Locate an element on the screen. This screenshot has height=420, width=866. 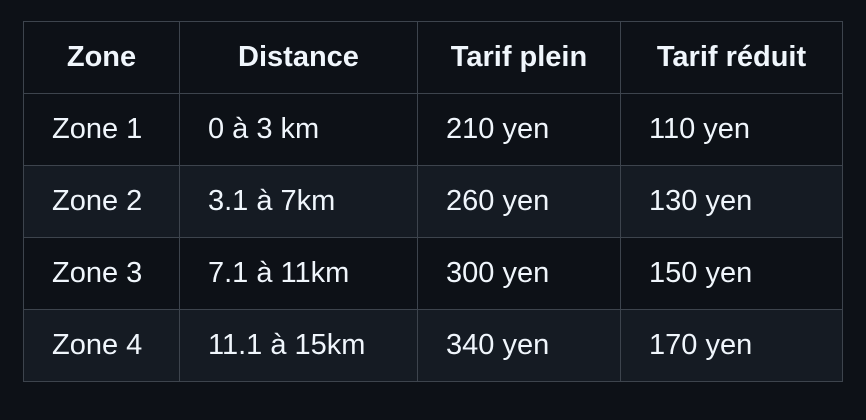
cell-full-fare: 300 yen is located at coordinates (519, 273).